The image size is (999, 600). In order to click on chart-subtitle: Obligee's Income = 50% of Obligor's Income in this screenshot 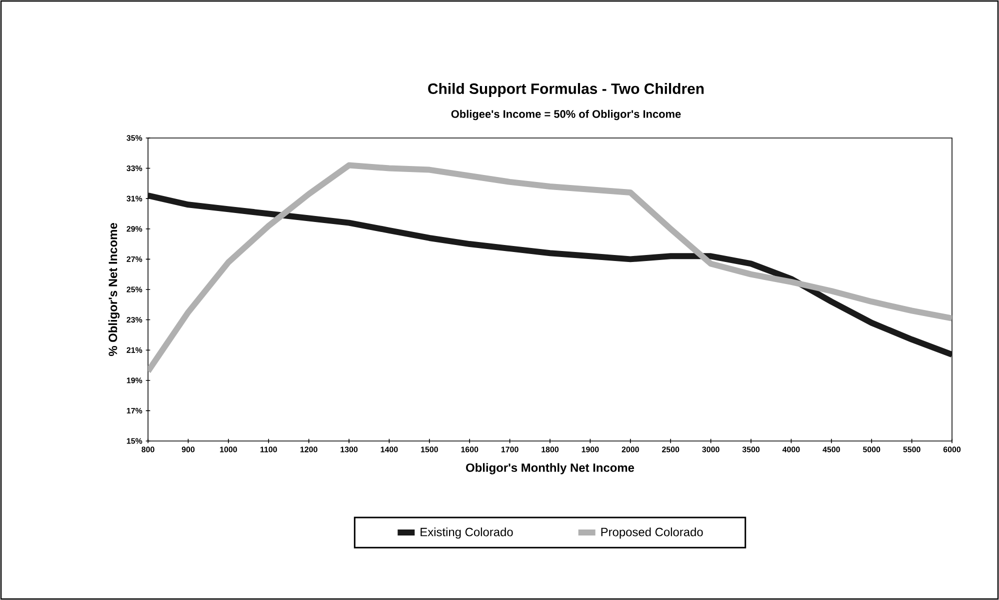, I will do `click(566, 115)`.